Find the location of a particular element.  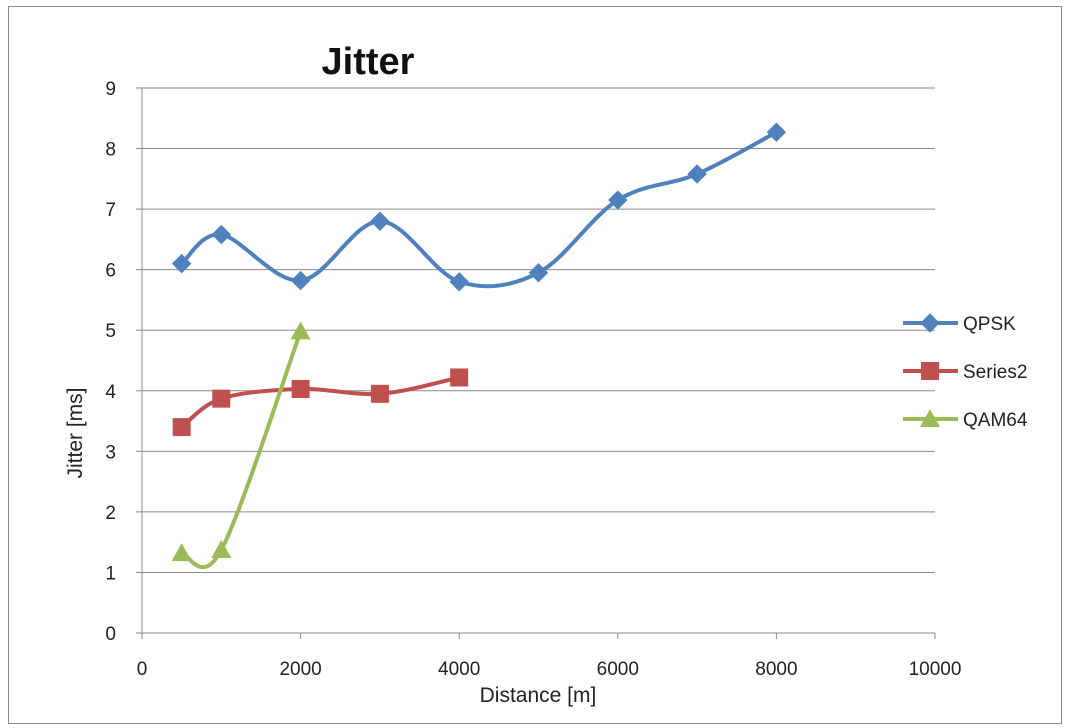

y-tick-label: 2 is located at coordinates (110, 513).